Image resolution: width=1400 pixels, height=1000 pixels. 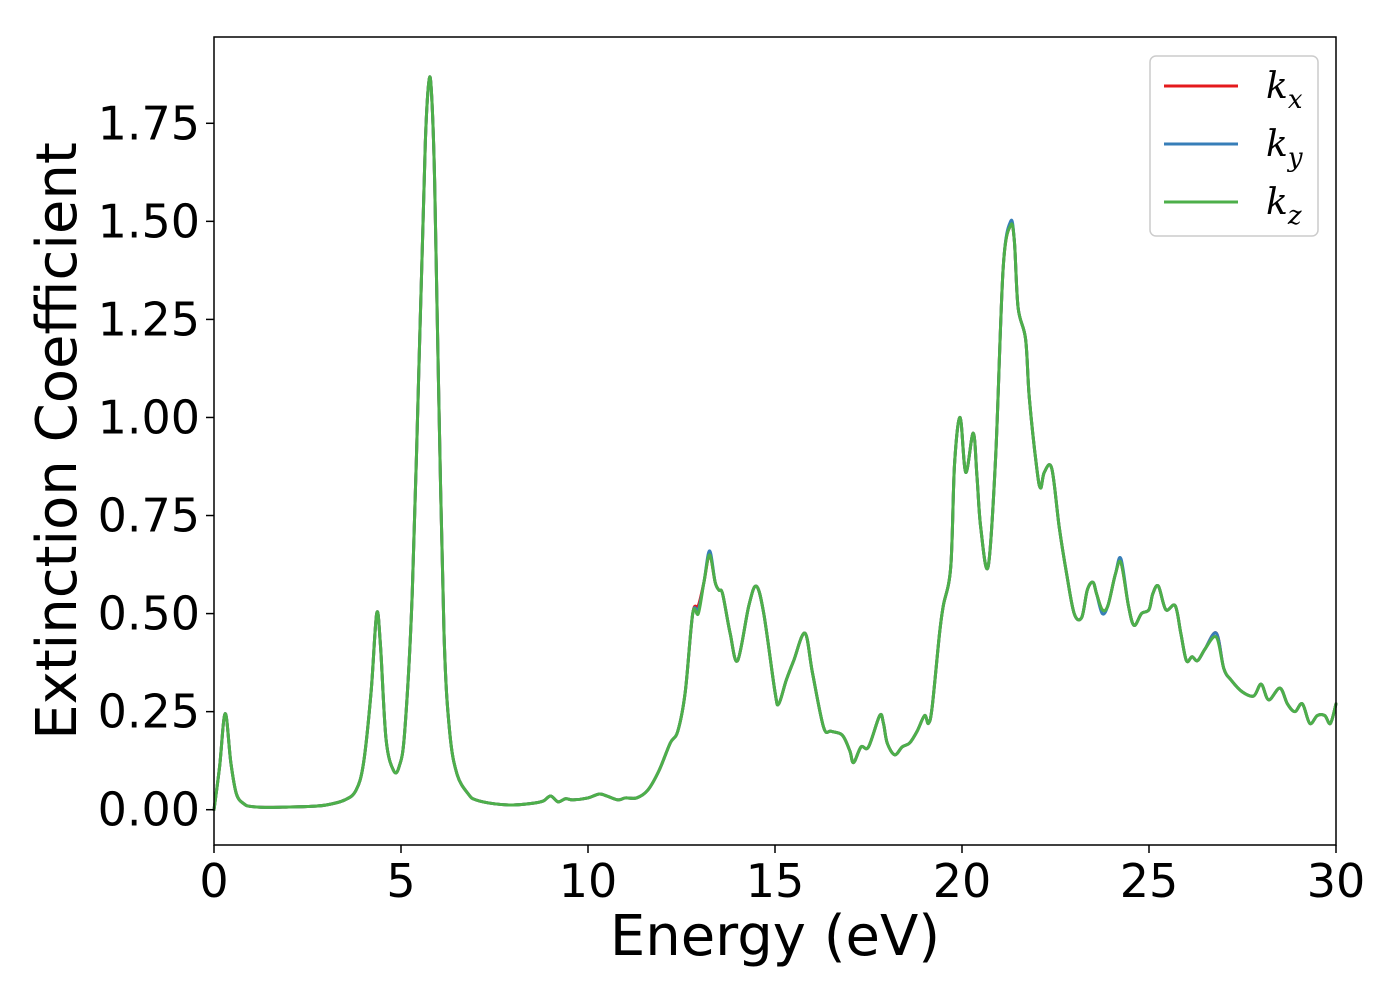 I want to click on legend-box, so click(x=1234, y=146).